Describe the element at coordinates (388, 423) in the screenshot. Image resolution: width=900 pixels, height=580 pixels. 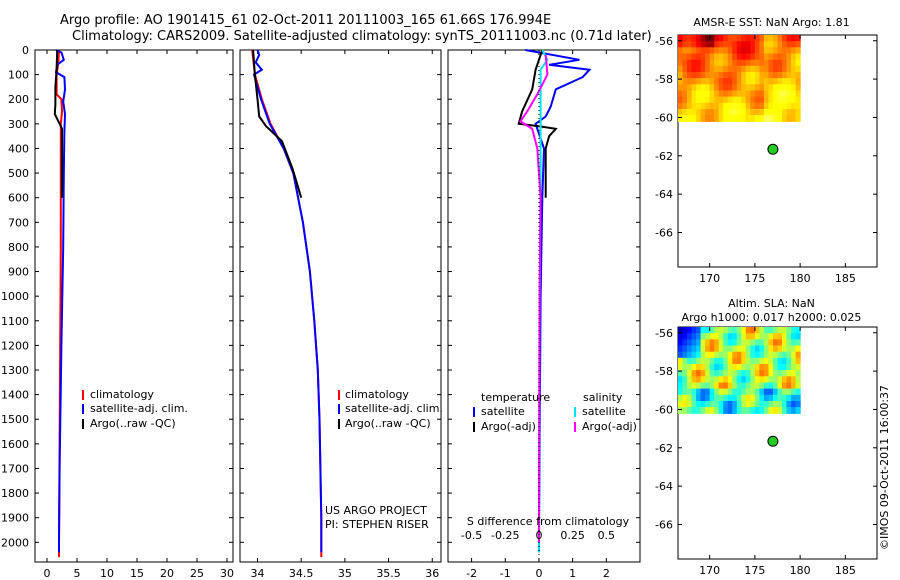
I see `legend-label: Argo(..raw -QC)` at that location.